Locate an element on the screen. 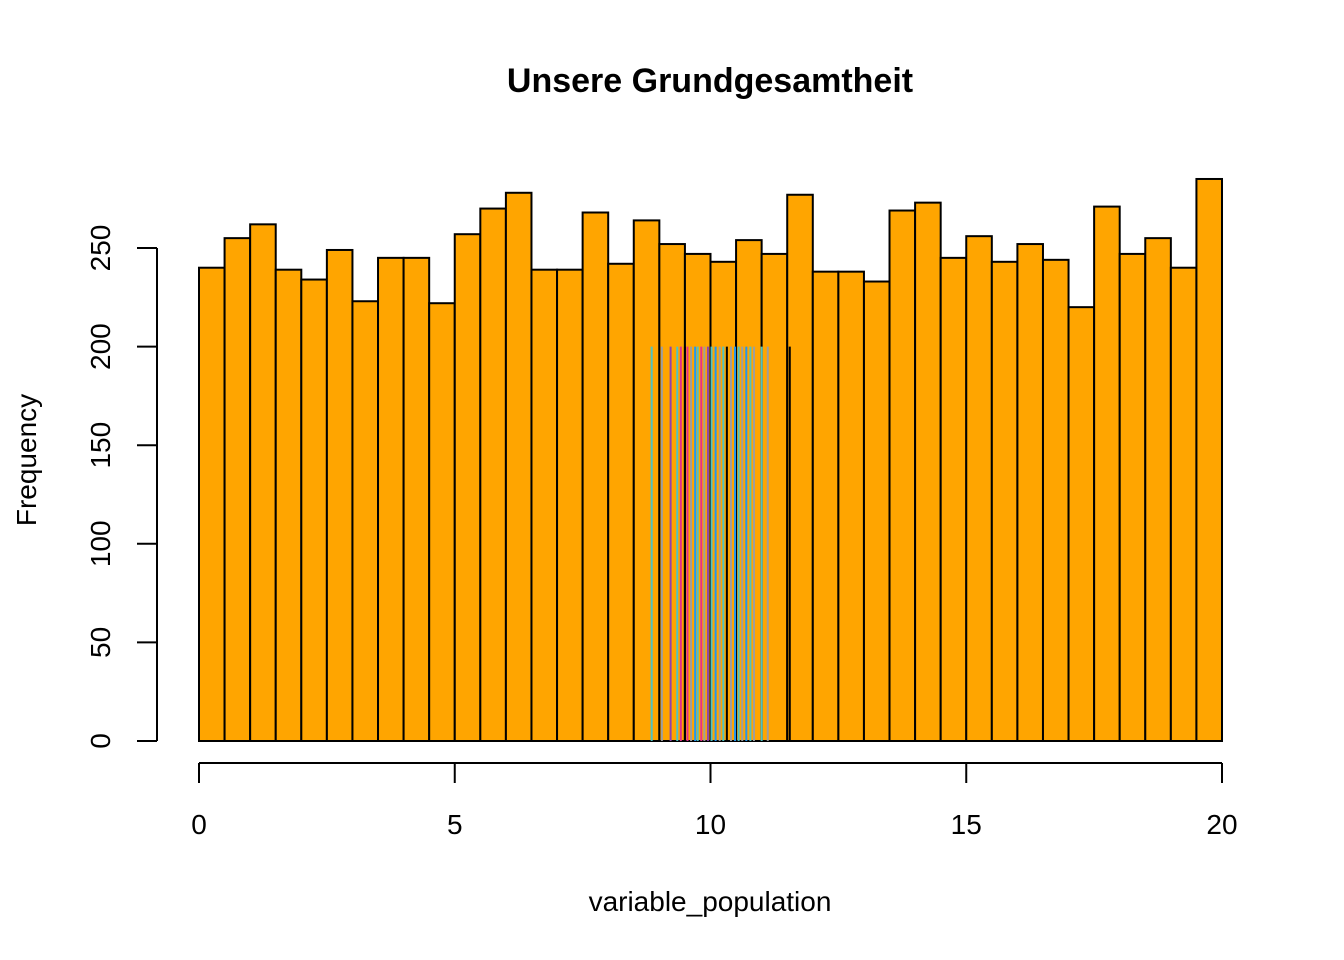 The height and width of the screenshot is (960, 1344). y-tick-label: 50 is located at coordinates (100, 642).